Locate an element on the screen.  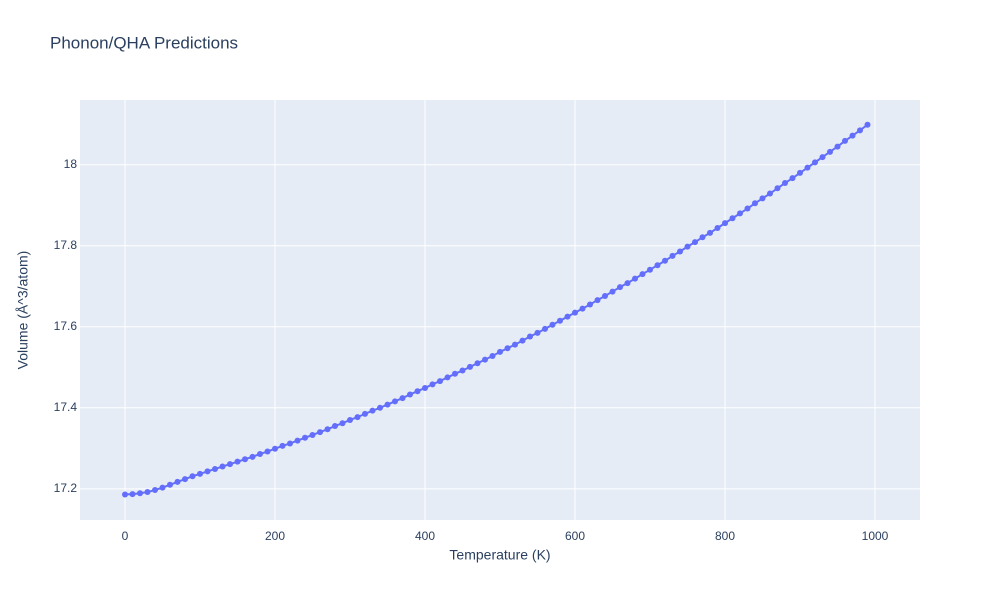
x-axis-label: Temperature (K) is located at coordinates (499, 555).